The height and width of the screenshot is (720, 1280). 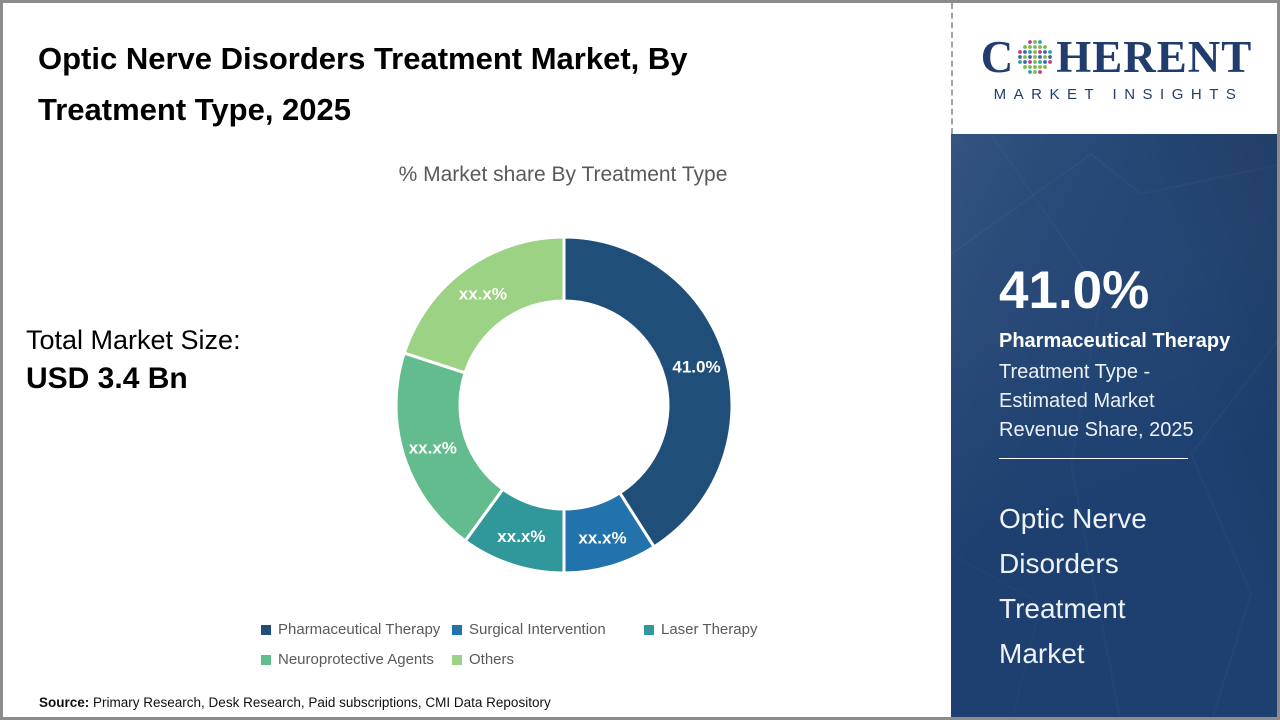 I want to click on legend-item: Pharmaceutical Therapy, so click(x=356, y=629).